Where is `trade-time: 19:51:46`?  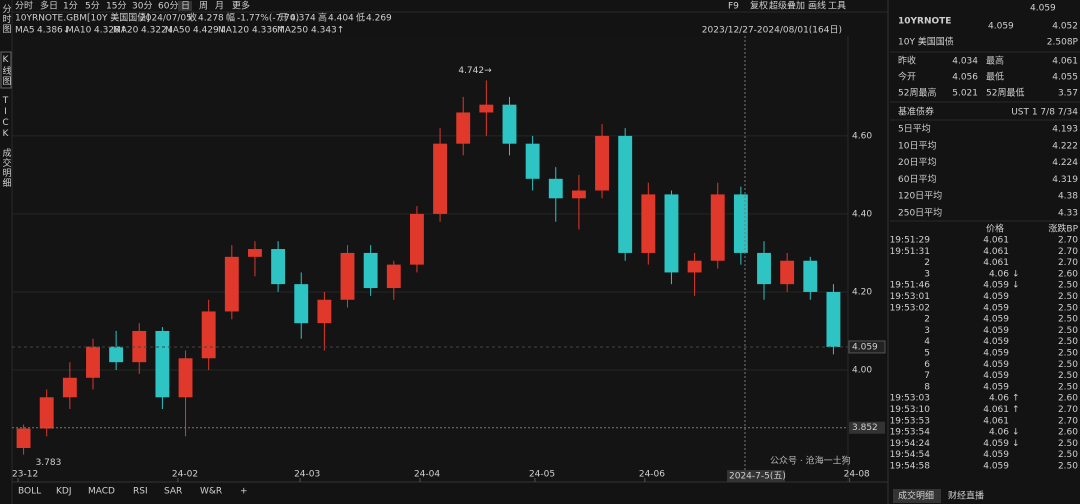
trade-time: 19:51:46 is located at coordinates (910, 286).